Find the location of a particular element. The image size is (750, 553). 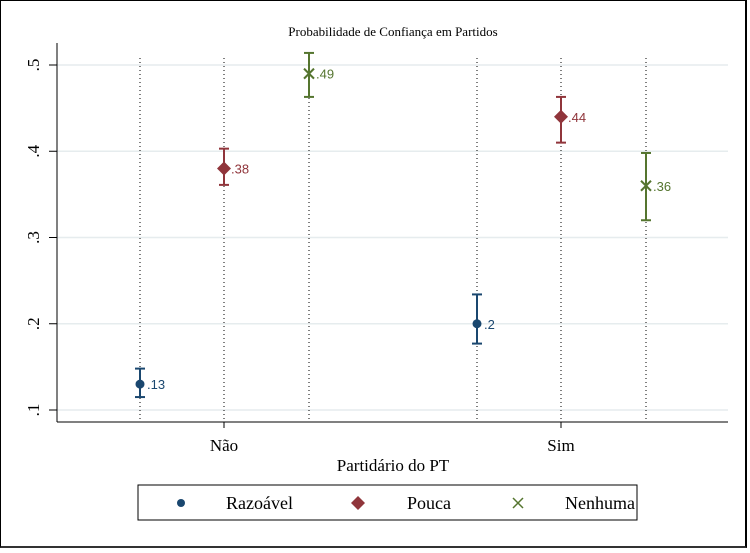

legend: Razoável Pouca Nenhuma is located at coordinates (387, 502).